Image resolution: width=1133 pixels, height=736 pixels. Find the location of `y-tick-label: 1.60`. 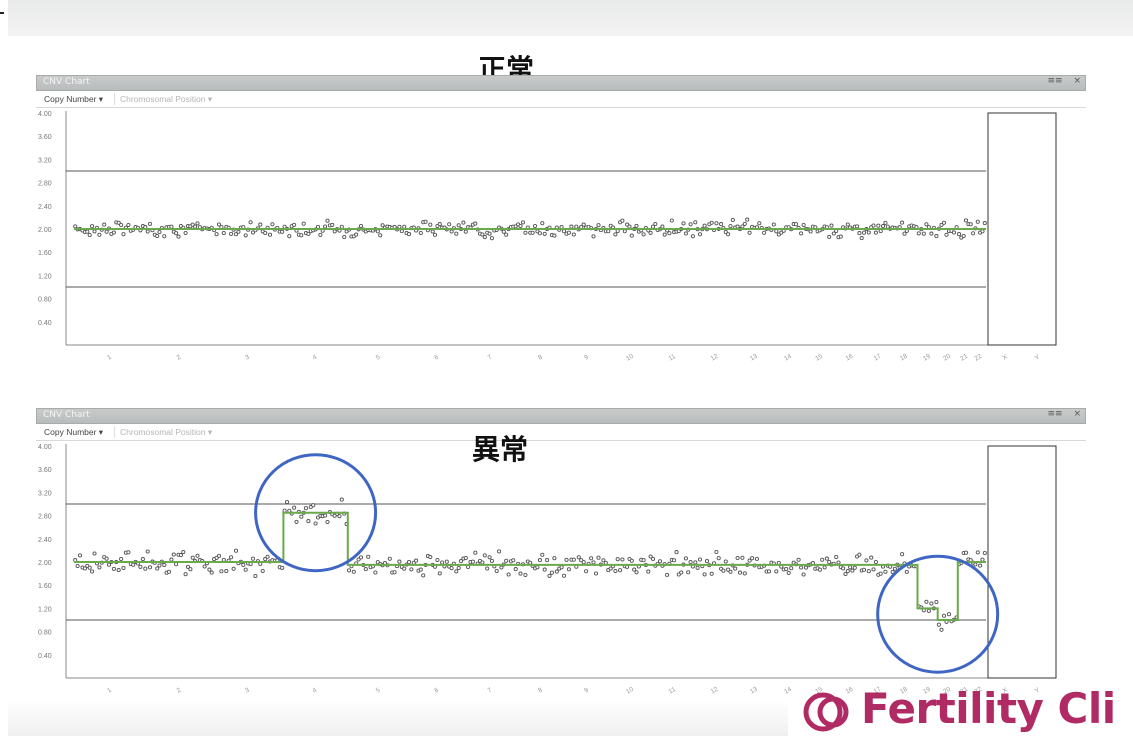

y-tick-label: 1.60 is located at coordinates (45, 586).